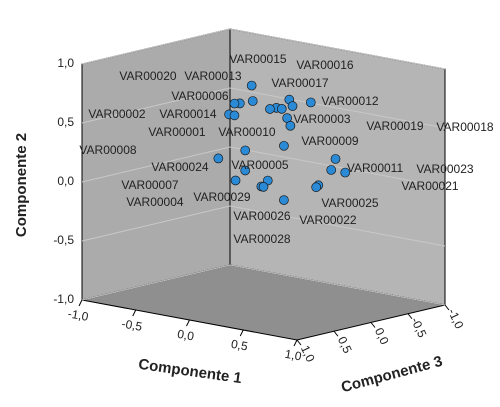  Describe the element at coordinates (212, 76) in the screenshot. I see `point-label: VAR00013` at that location.